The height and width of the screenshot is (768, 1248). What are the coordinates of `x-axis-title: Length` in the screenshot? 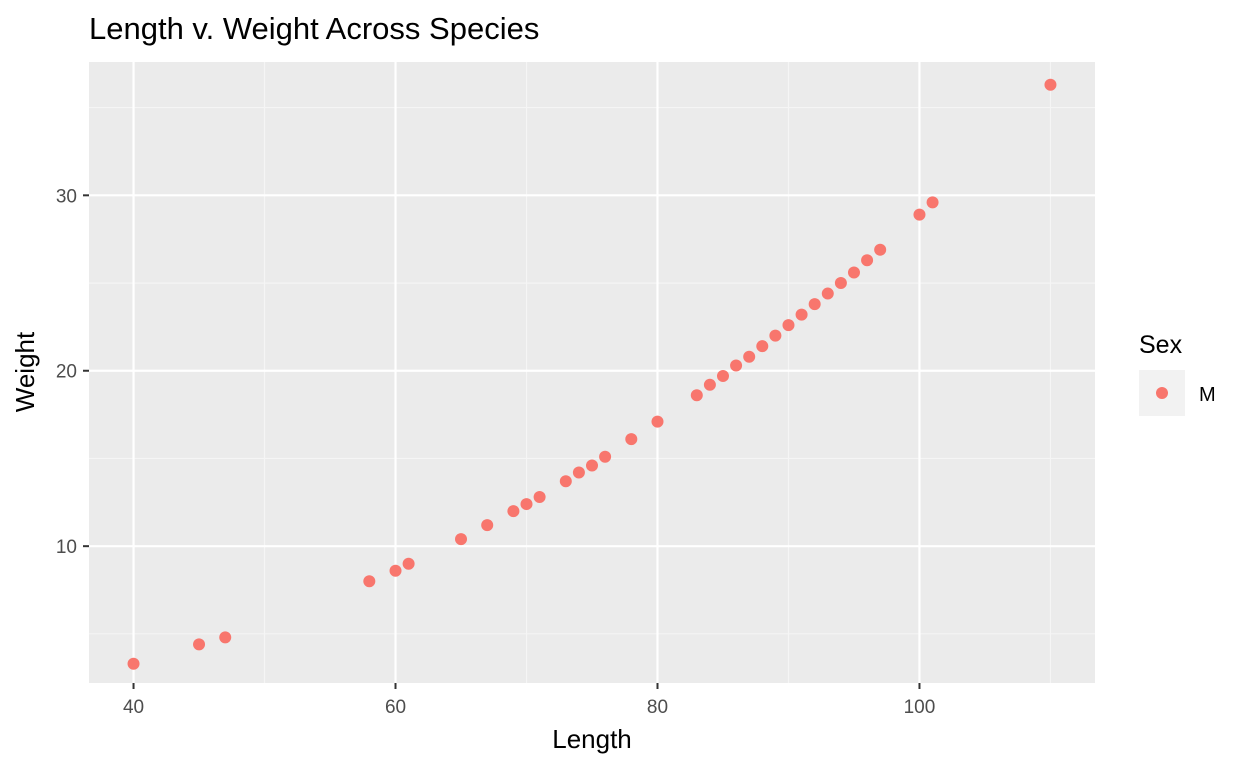 It's located at (592, 739).